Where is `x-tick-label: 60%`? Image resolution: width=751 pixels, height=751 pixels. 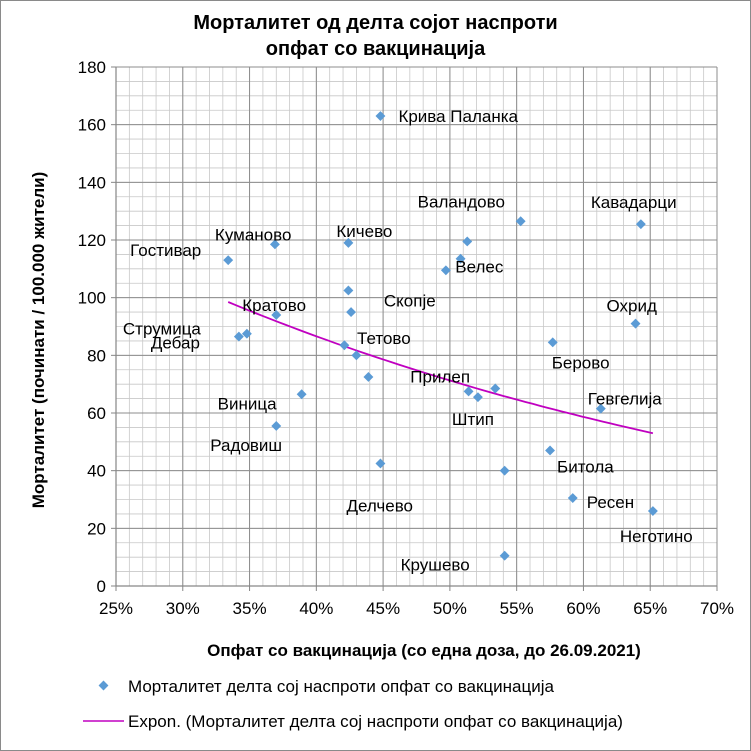 x-tick-label: 60% is located at coordinates (583, 608).